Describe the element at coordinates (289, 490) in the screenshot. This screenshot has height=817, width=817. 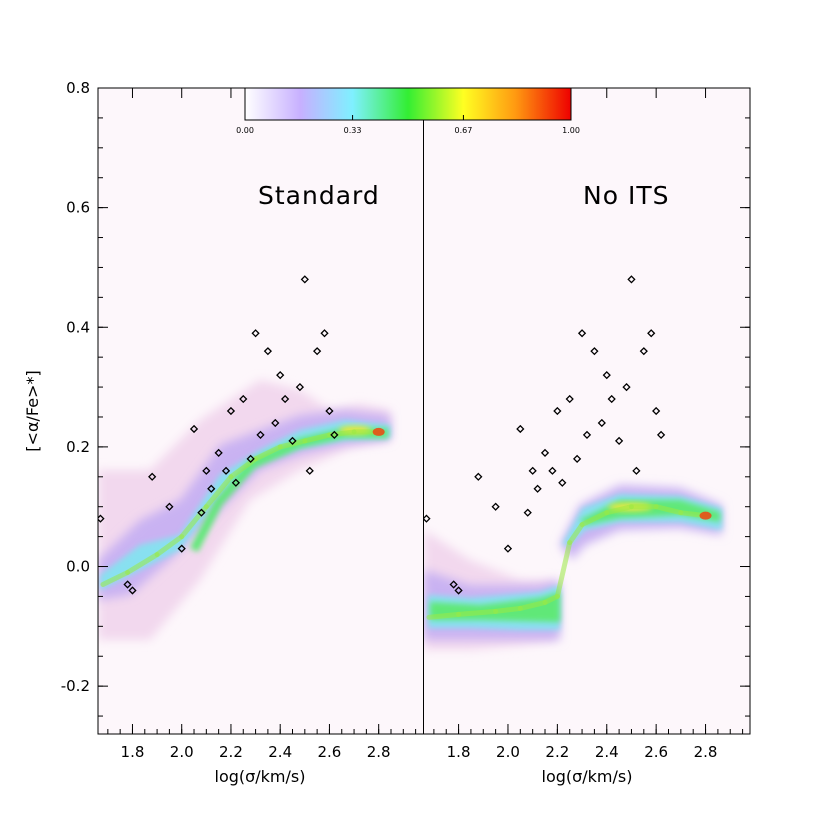
I see `density-layer-high` at that location.